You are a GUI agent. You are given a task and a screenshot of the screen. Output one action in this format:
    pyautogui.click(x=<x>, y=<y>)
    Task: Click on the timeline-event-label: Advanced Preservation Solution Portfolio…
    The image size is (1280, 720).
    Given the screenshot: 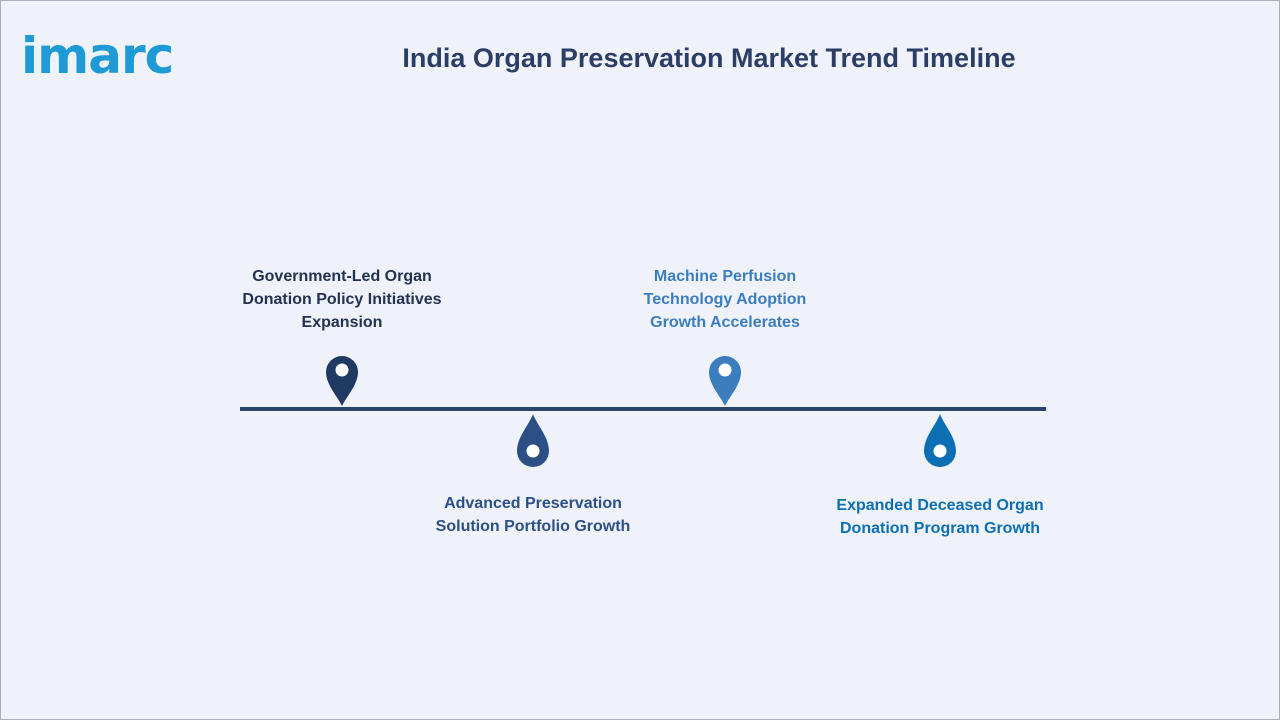 What is the action you would take?
    pyautogui.click(x=533, y=515)
    